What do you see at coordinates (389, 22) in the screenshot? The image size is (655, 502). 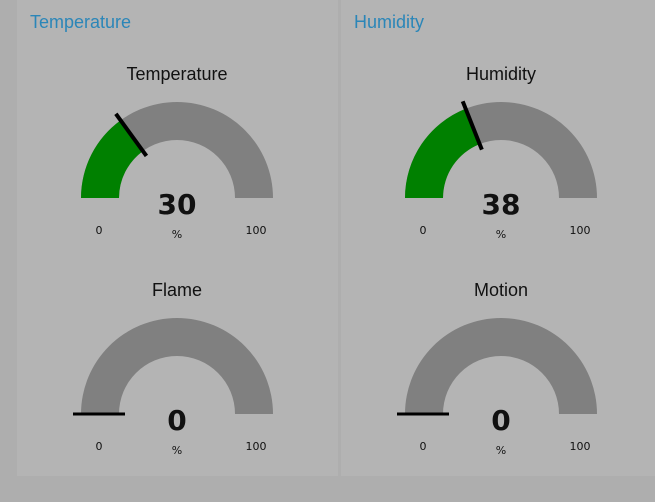 I see `group-title-humidity: Humidity` at bounding box center [389, 22].